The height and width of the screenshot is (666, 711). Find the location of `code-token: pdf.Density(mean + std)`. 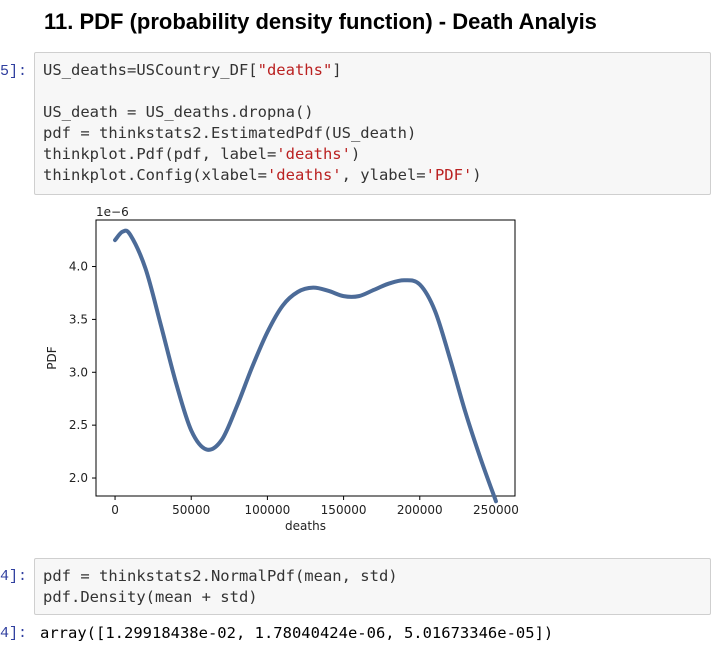

code-token: pdf.Density(mean + std) is located at coordinates (150, 597).